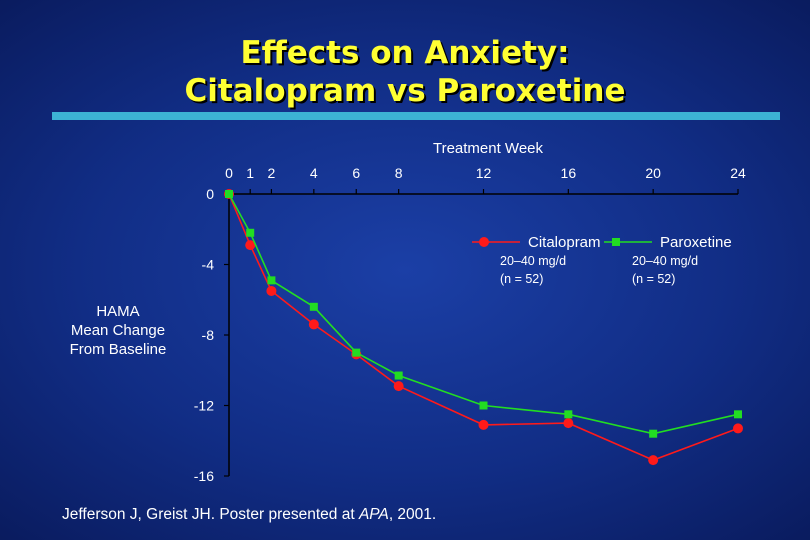 Image resolution: width=810 pixels, height=540 pixels. I want to click on y-axis-label: HAMA Mean Change From Baseline, so click(118, 330).